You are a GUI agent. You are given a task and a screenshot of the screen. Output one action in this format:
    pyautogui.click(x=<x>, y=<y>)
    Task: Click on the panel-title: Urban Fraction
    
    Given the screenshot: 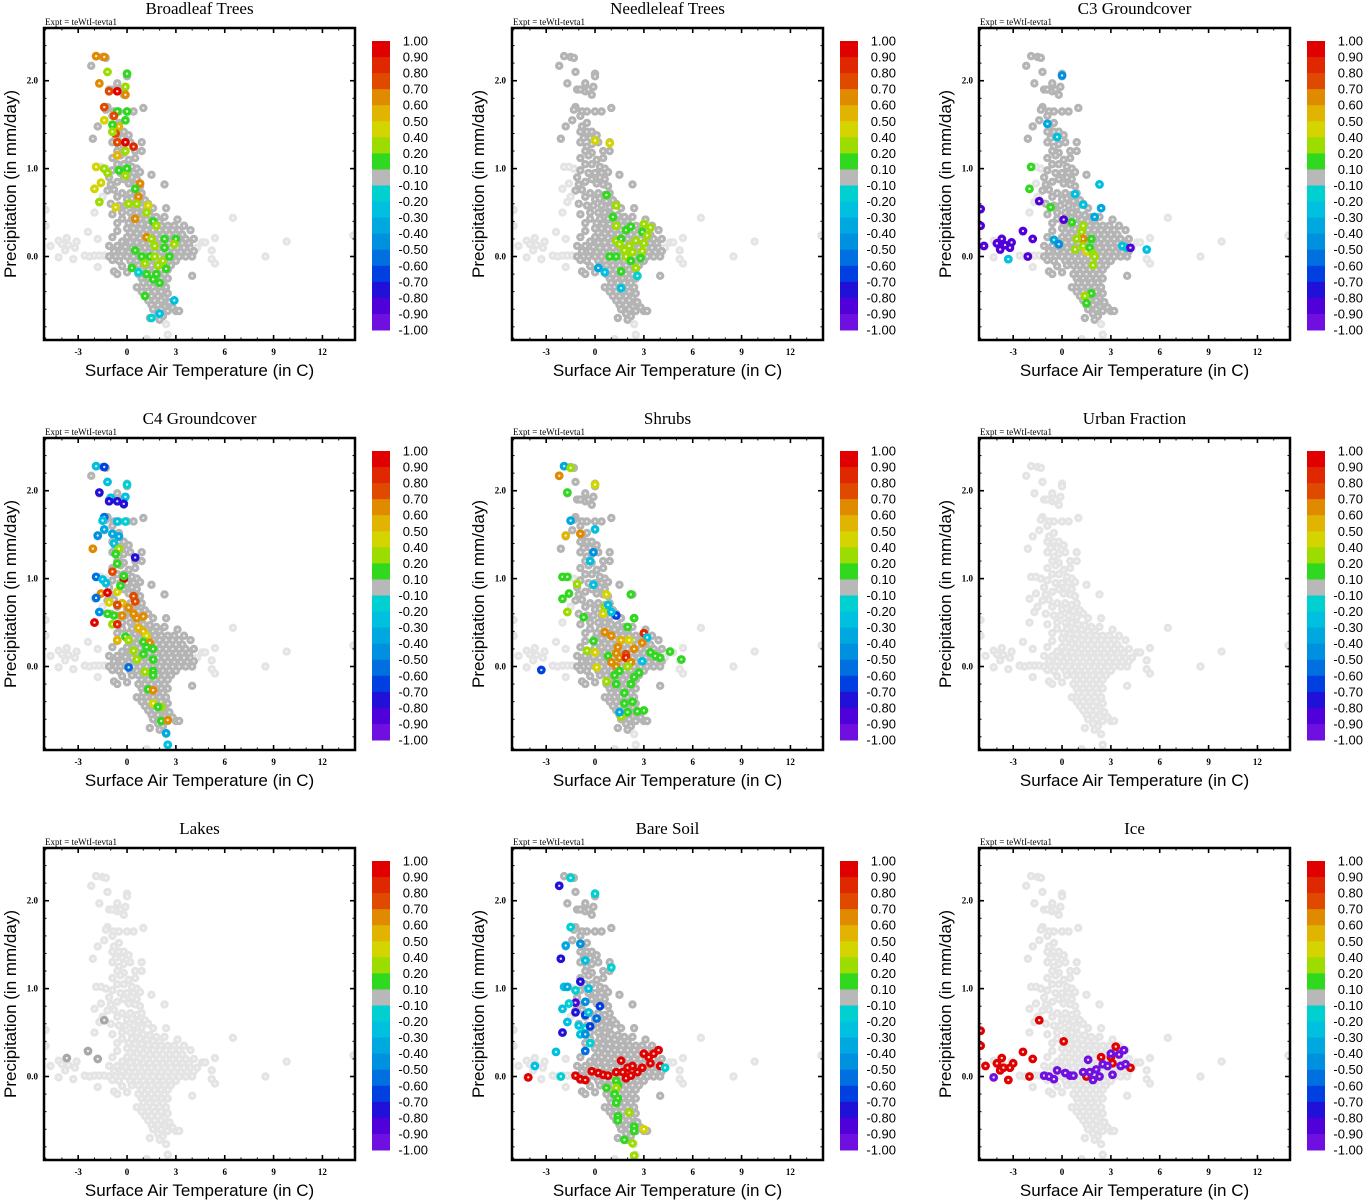 What is the action you would take?
    pyautogui.click(x=1135, y=418)
    